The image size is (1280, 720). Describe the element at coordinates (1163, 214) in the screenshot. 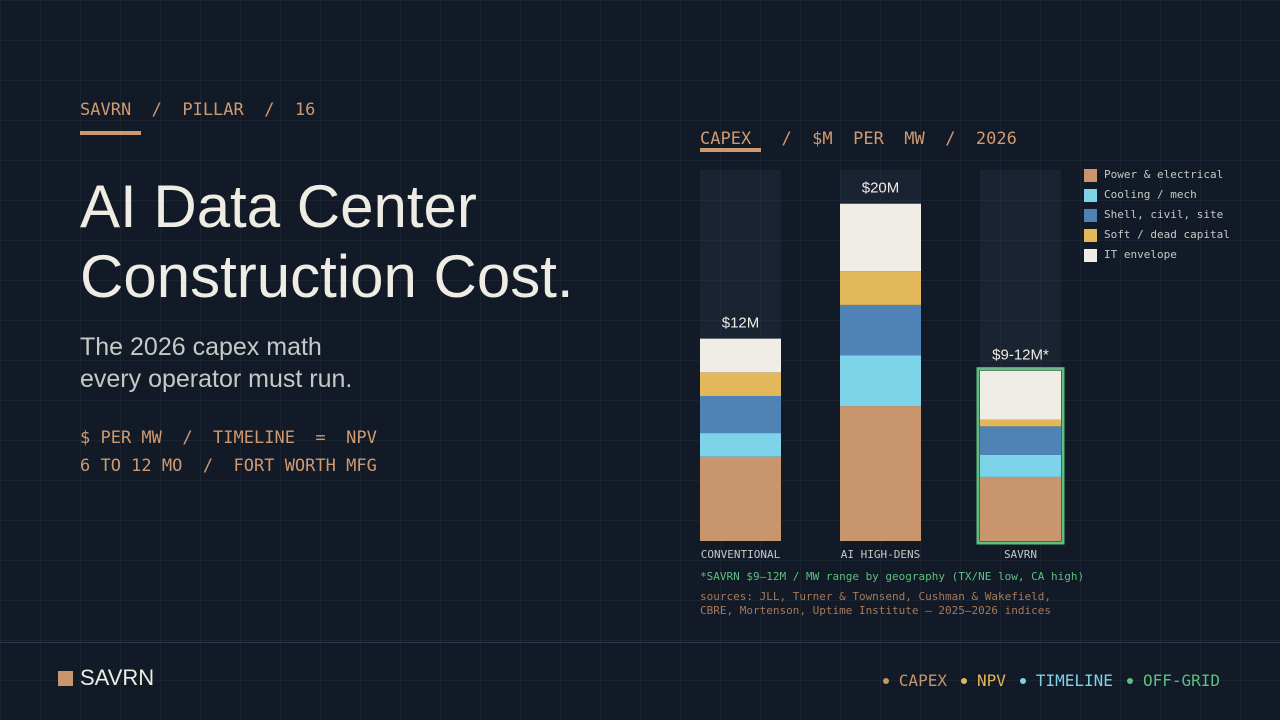

I see `legend-label: Shell, civil, site` at that location.